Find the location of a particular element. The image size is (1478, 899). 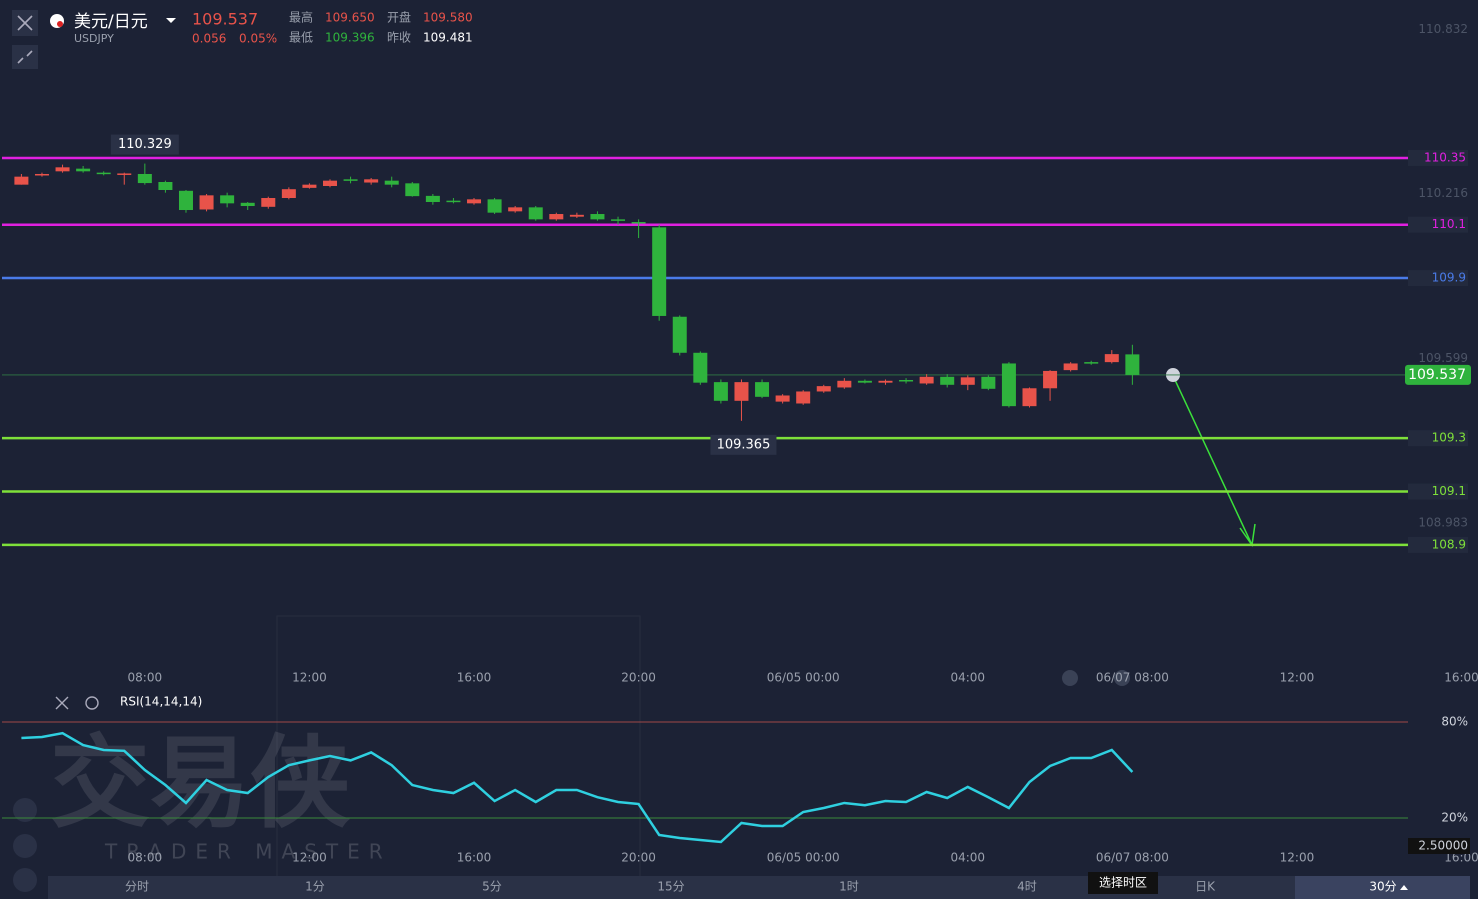

level-label: 108.9 is located at coordinates (1449, 544).